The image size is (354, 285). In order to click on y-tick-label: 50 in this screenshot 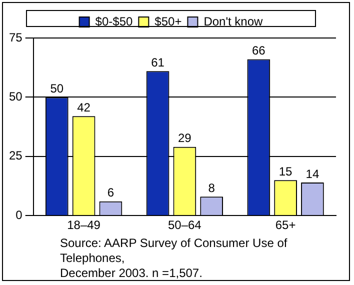, I will do `click(15, 97)`.